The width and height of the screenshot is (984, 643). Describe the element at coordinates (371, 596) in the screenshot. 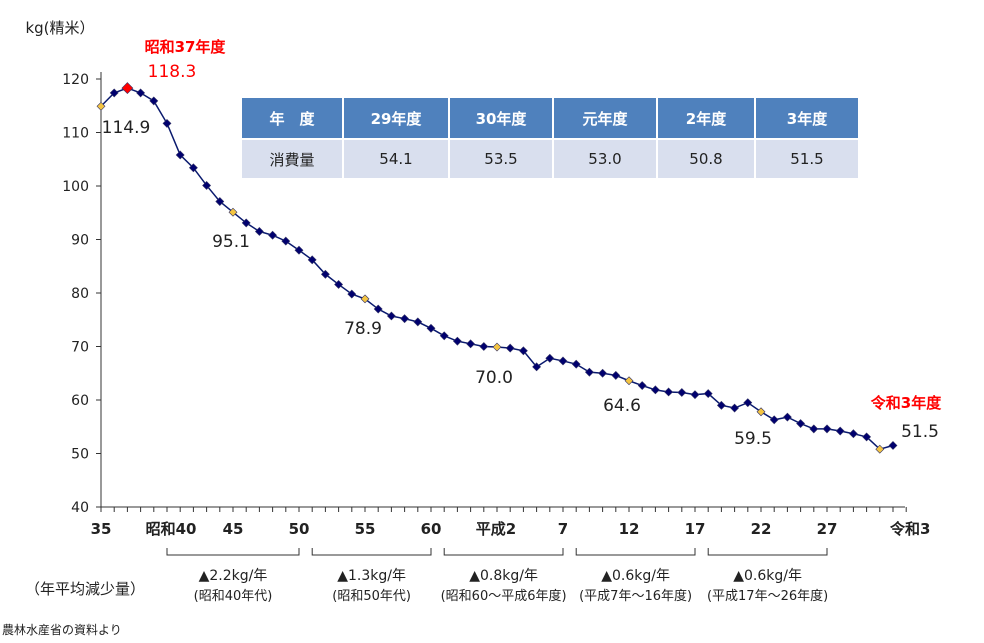

I see `decline-period: (昭和50年代)` at that location.